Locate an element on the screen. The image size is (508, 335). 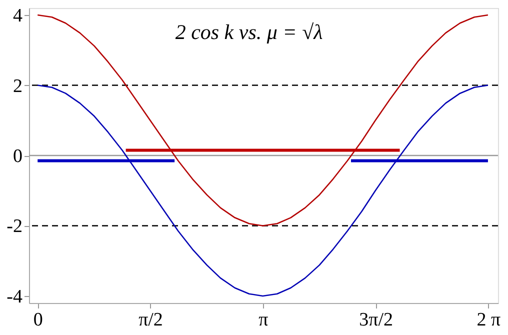
y-tick-label: -2 is located at coordinates (14, 227).